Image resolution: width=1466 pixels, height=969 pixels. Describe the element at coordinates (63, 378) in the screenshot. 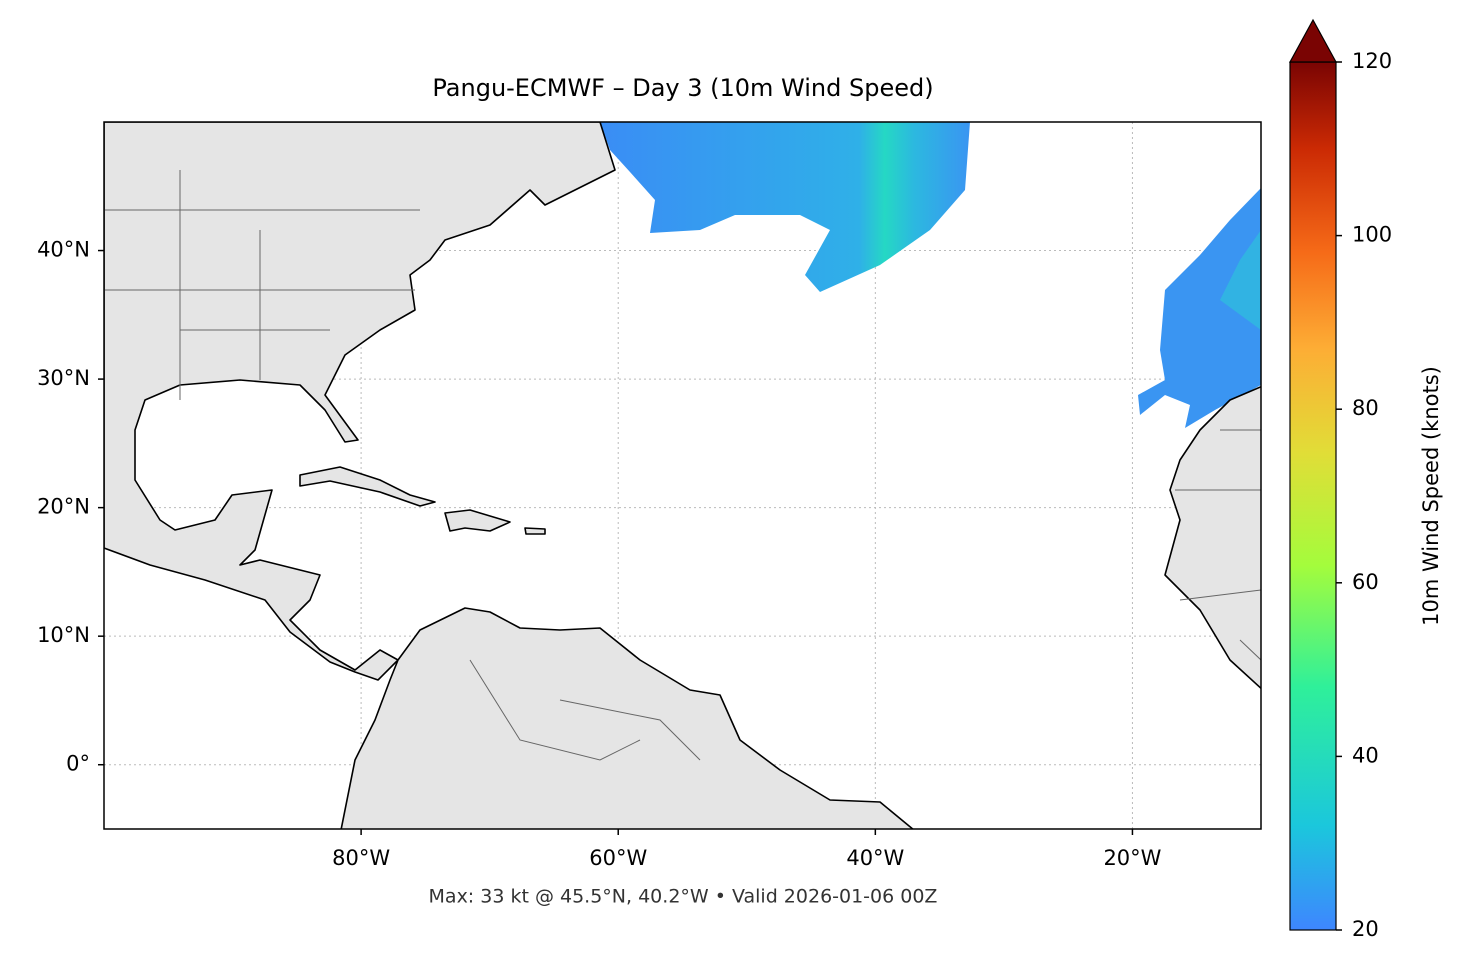

I see `y-tick-label: 30°N` at that location.